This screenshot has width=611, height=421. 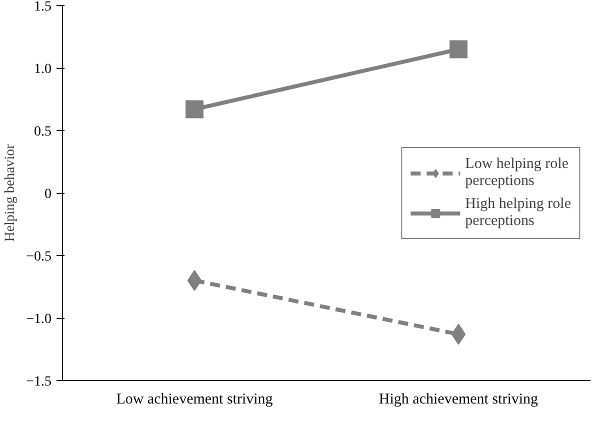 I want to click on y-tick-label: 0.5, so click(x=43, y=132).